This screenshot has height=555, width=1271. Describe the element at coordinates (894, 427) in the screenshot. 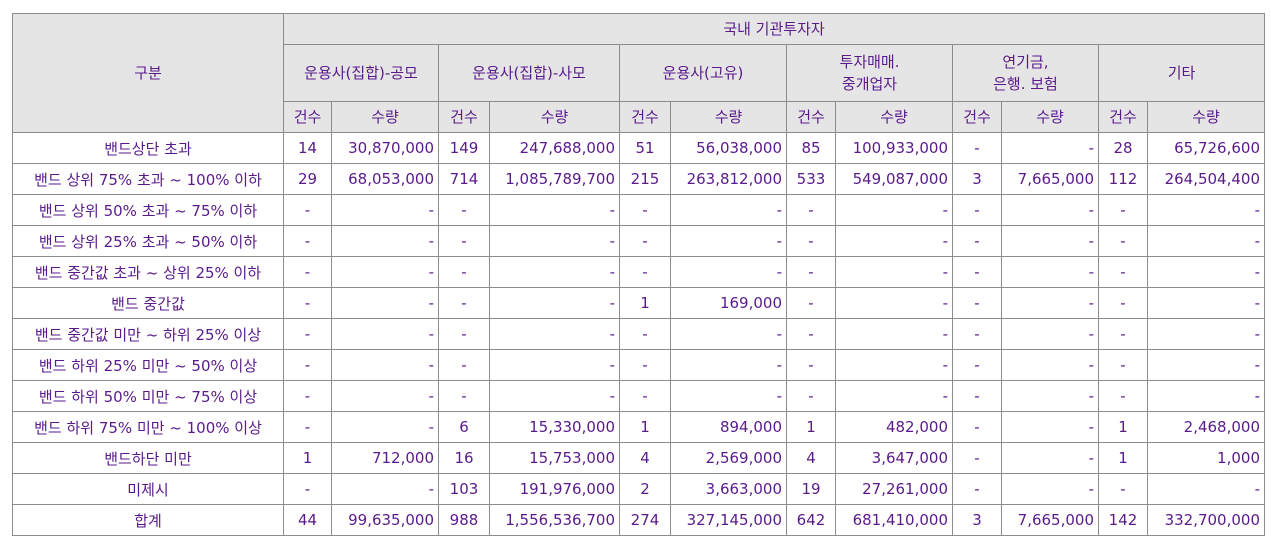

I see `quantity-cell: 482,000` at that location.